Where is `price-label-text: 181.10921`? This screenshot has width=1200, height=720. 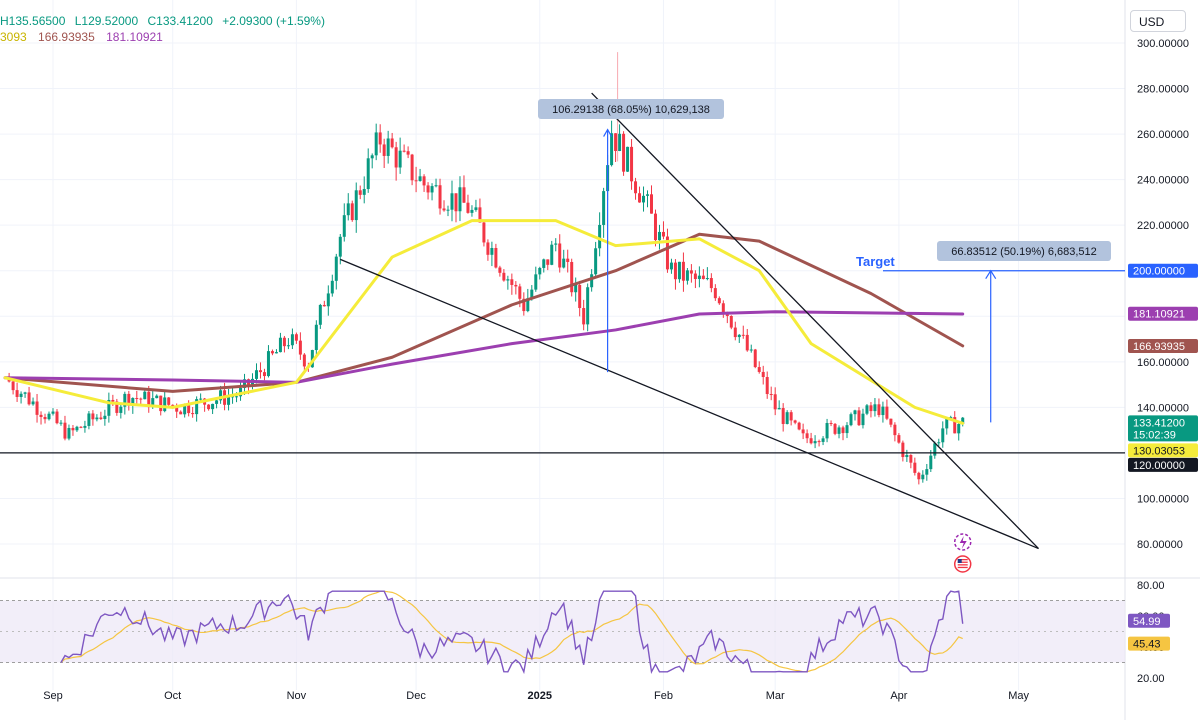
price-label-text: 181.10921 is located at coordinates (1159, 315).